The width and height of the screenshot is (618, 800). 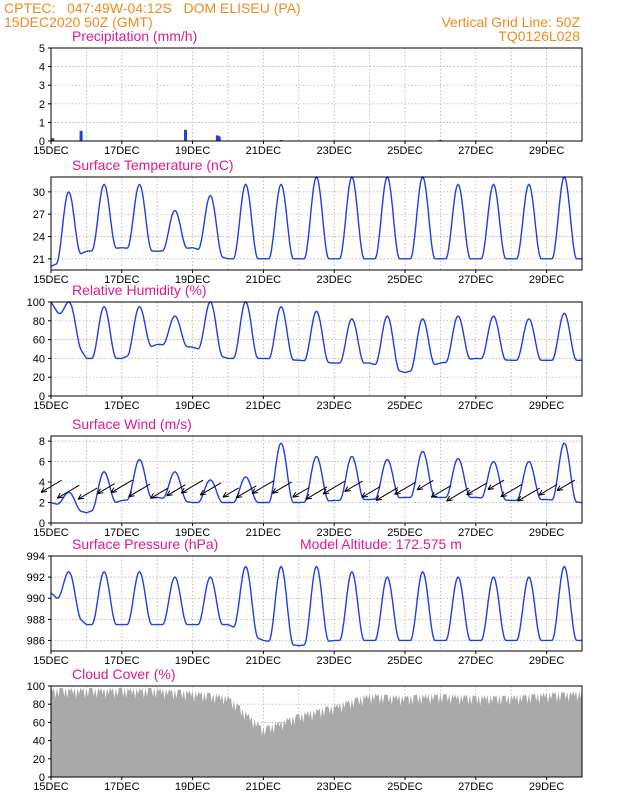 I want to click on wind-xtick-label: 15DEC, so click(x=51, y=533).